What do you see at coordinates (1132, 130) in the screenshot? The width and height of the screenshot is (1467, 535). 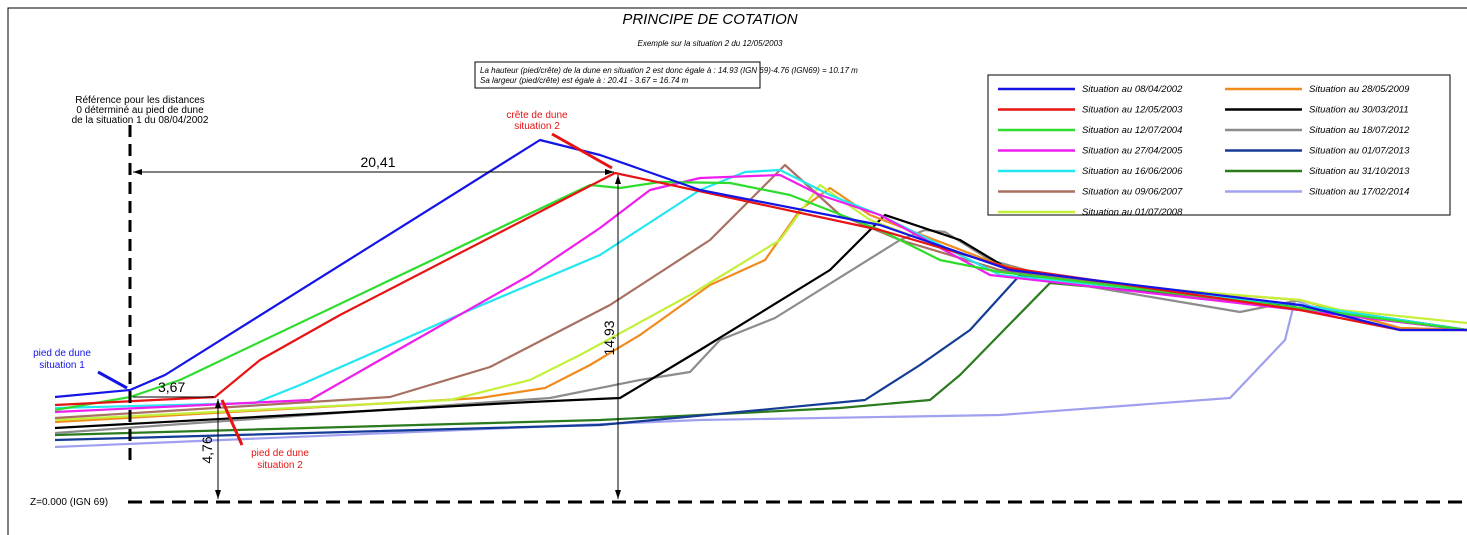 I see `legend-label: Situation au 12/07/2004` at bounding box center [1132, 130].